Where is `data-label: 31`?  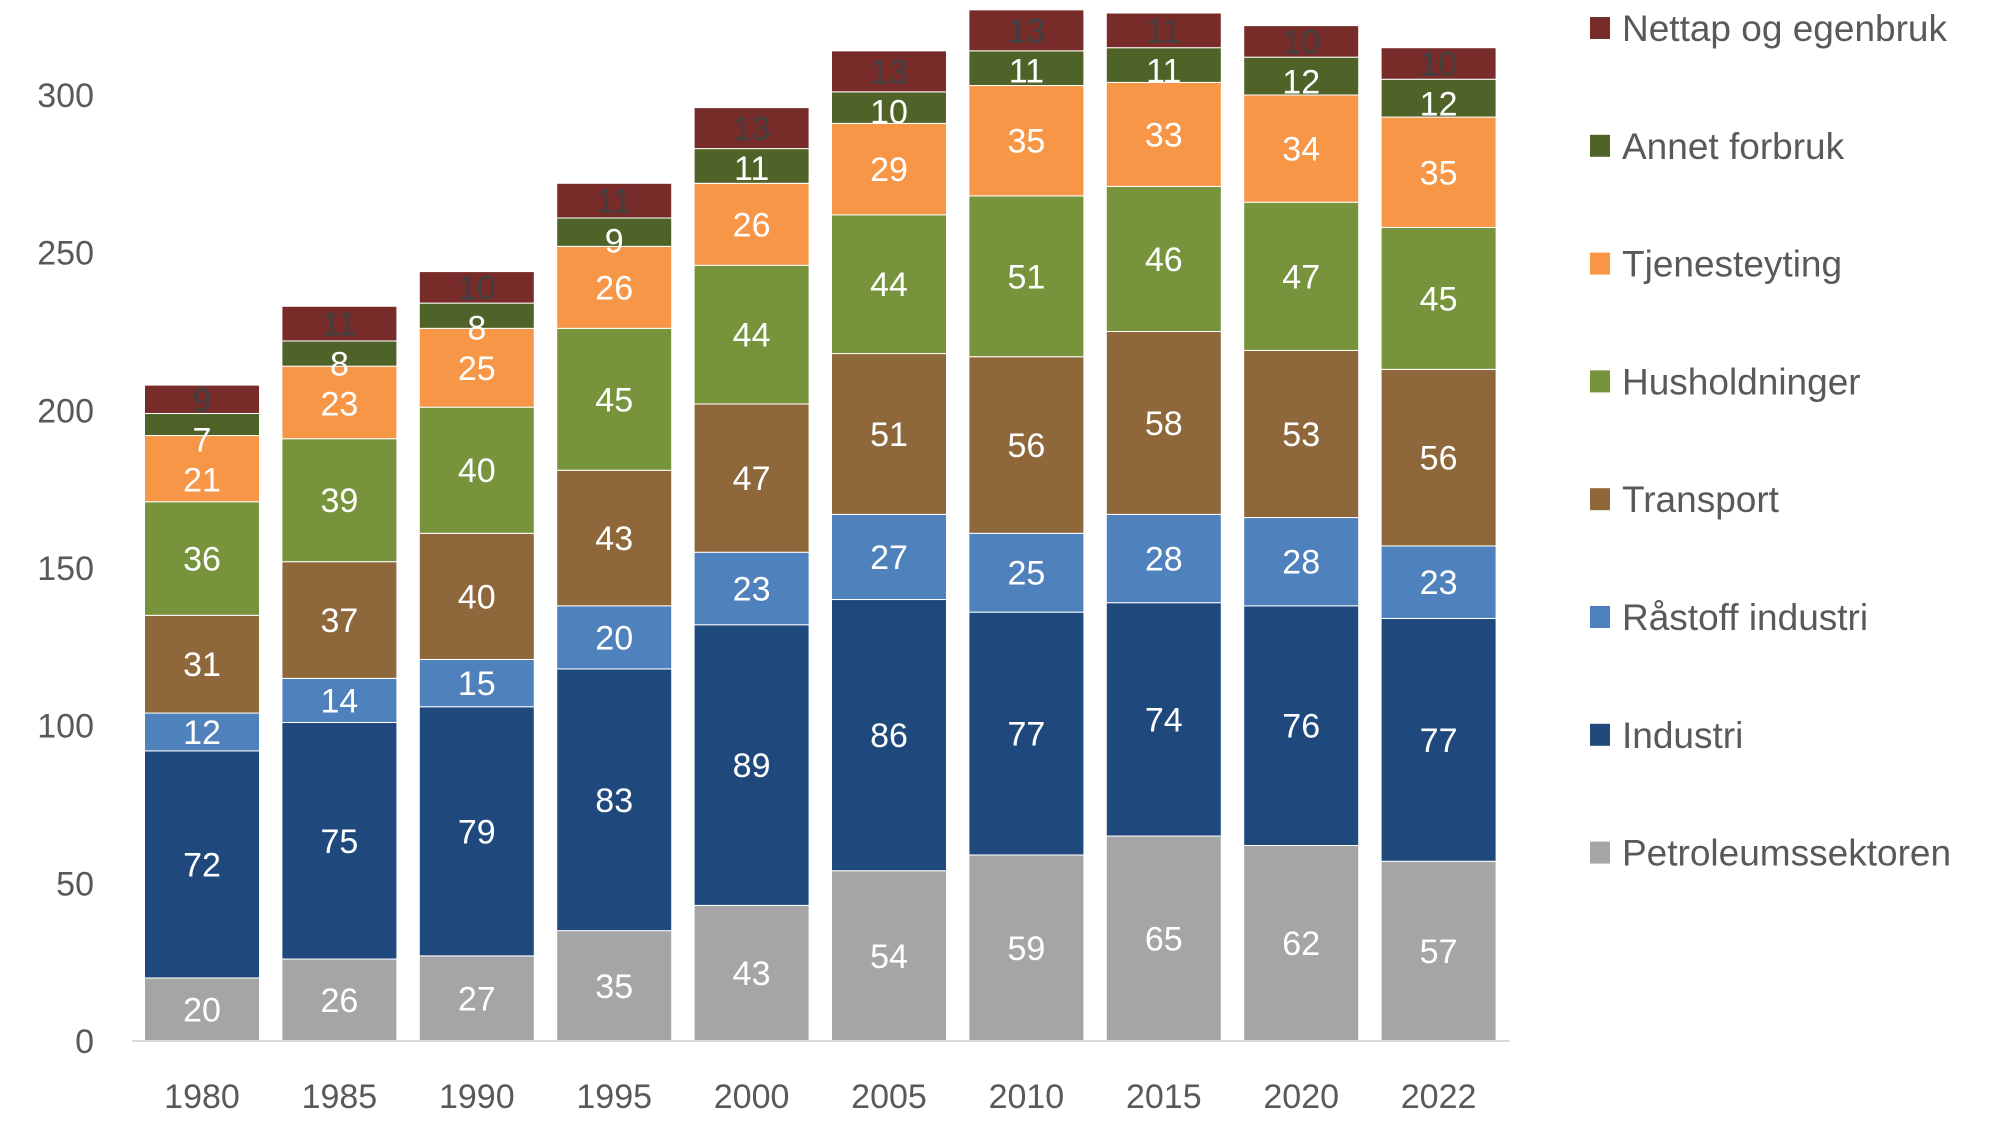
data-label: 31 is located at coordinates (202, 665).